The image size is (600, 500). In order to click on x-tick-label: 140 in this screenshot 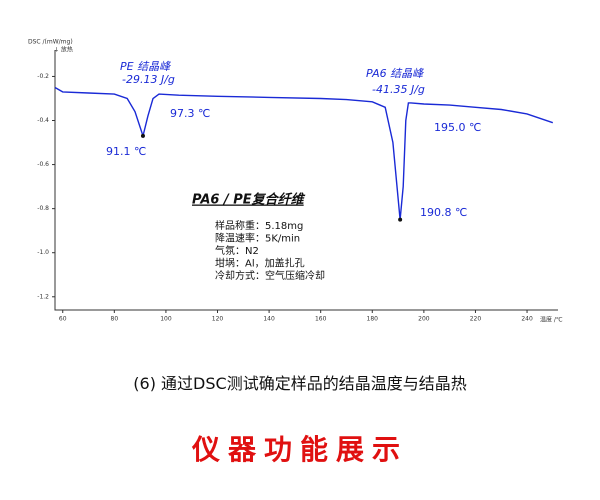, I will do `click(269, 319)`.